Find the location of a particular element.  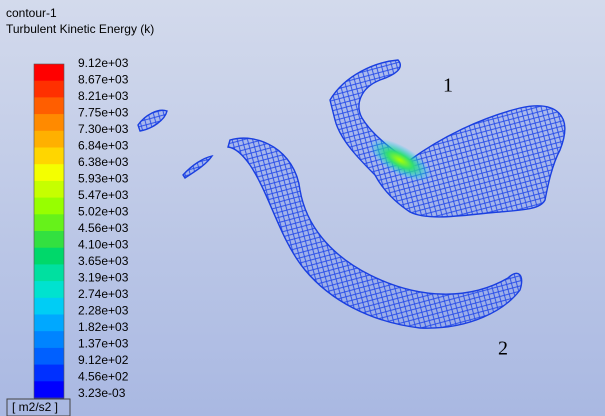

legend-label: 2.28e+03 is located at coordinates (103, 311).